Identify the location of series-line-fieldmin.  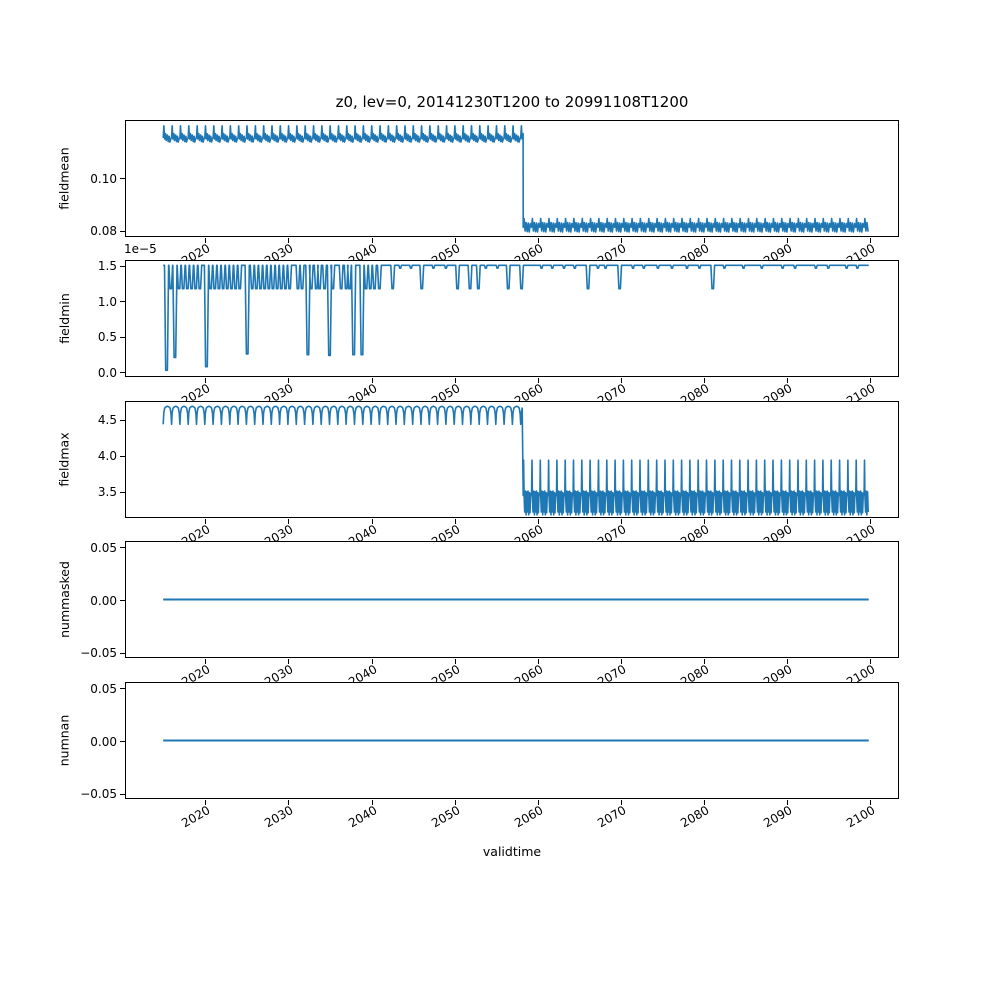
(516, 318).